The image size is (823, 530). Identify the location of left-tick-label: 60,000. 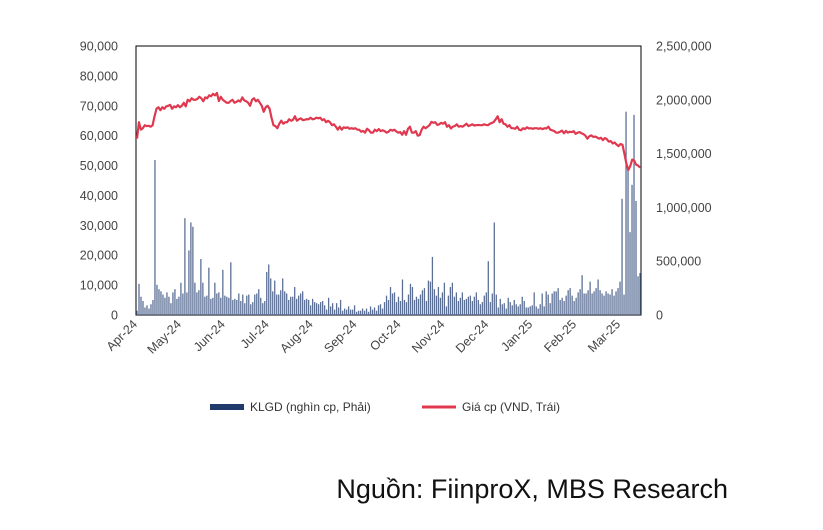
(99, 136).